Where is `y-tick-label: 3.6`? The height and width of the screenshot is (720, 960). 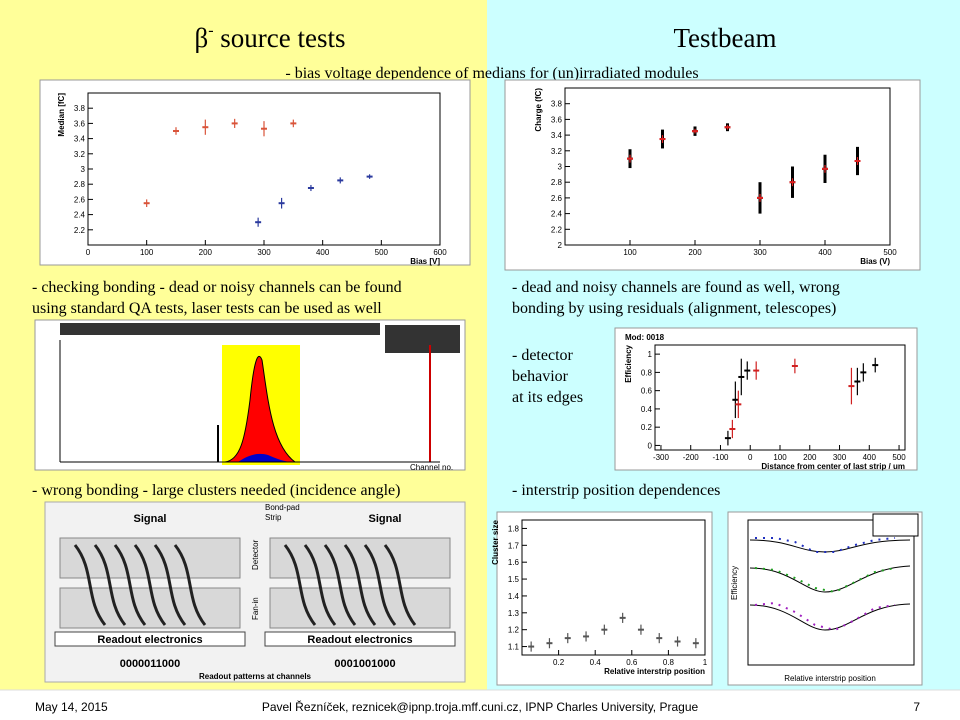
y-tick-label: 3.6 is located at coordinates (557, 119).